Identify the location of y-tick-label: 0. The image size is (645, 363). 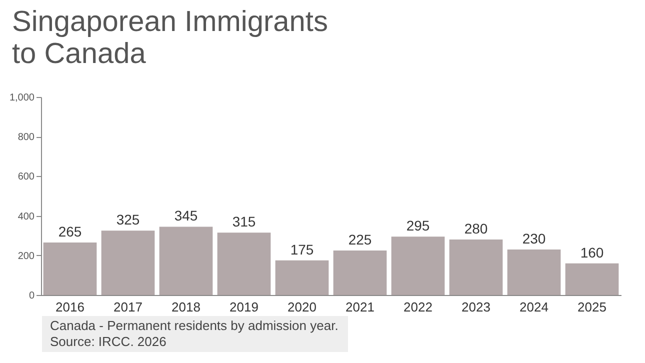
(31, 296).